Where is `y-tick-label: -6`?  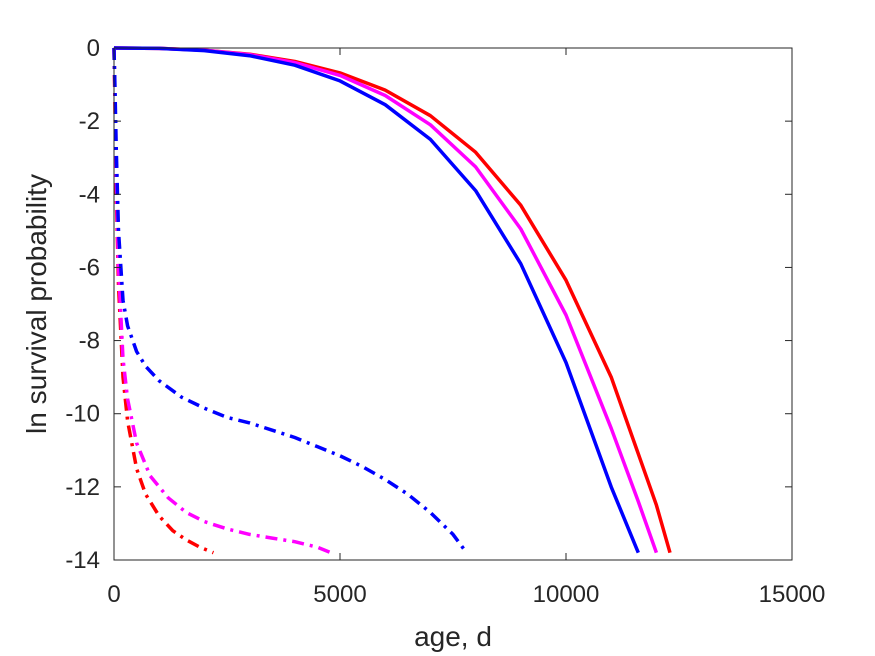
y-tick-label: -6 is located at coordinates (89, 267).